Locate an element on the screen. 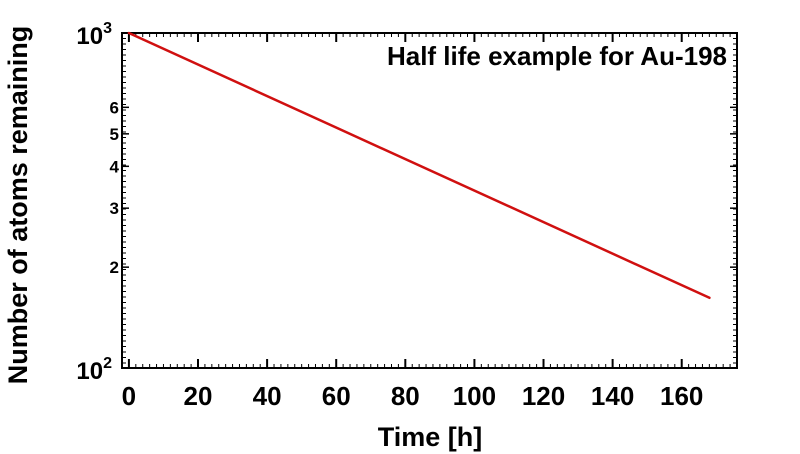 This screenshot has width=800, height=454. y-tick-label-exponent: 2 is located at coordinates (107, 363).